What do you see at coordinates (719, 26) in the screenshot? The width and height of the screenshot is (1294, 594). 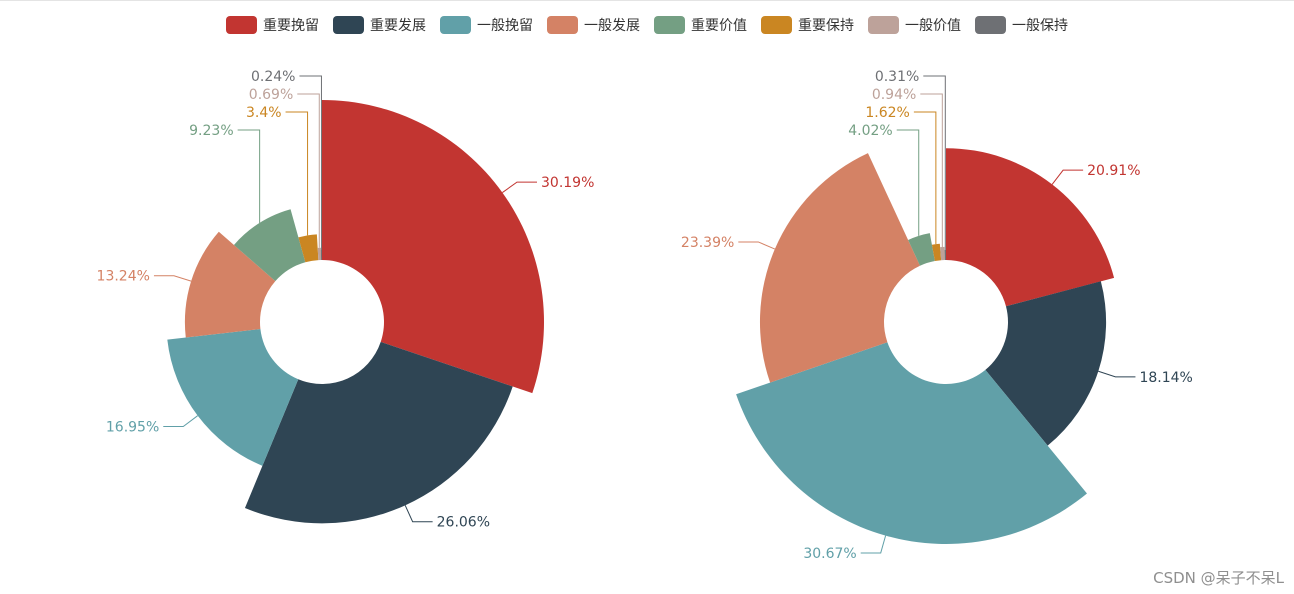 I see `legend-label: 重要价值` at bounding box center [719, 26].